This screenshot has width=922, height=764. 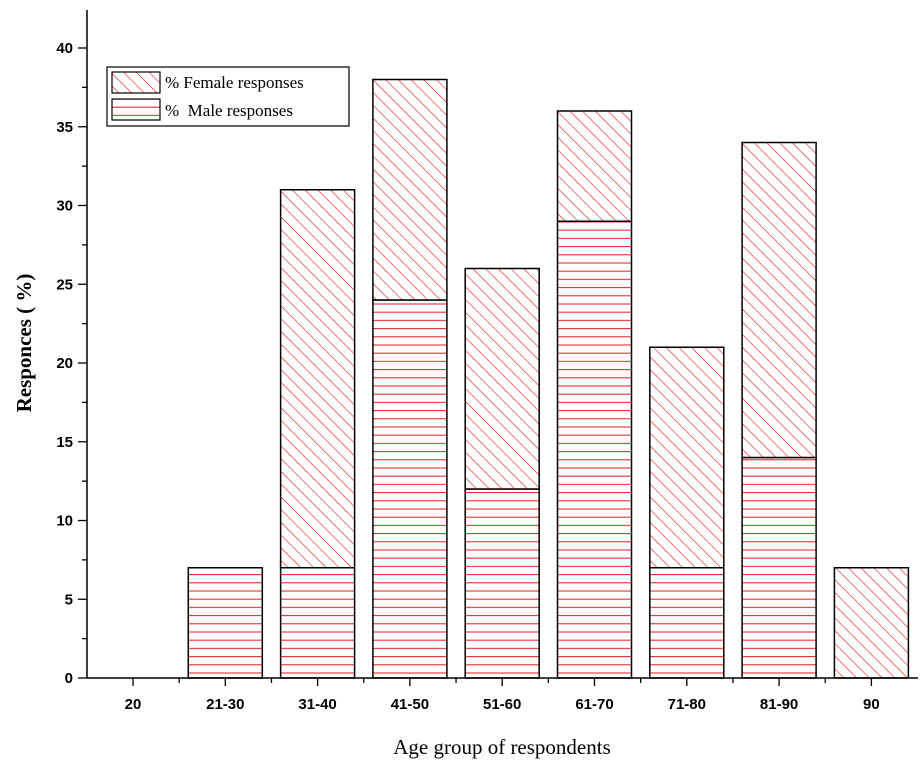 What do you see at coordinates (594, 704) in the screenshot?
I see `x-tick-label-61-70: 61-70` at bounding box center [594, 704].